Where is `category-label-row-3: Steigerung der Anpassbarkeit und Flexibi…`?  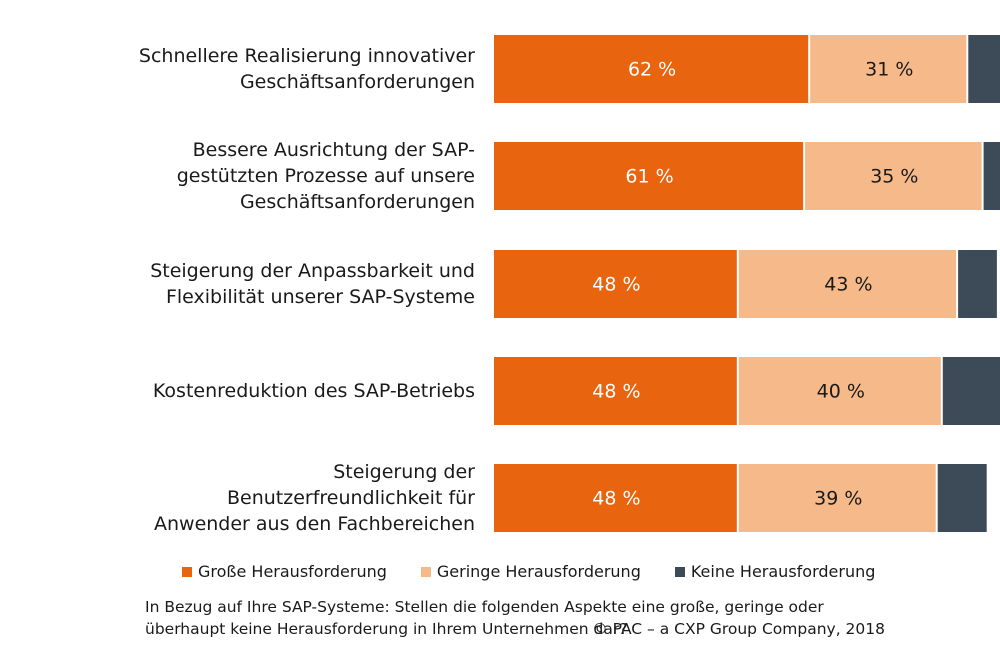 category-label-row-3: Steigerung der Anpassbarkeit und Flexibi… is located at coordinates (312, 284).